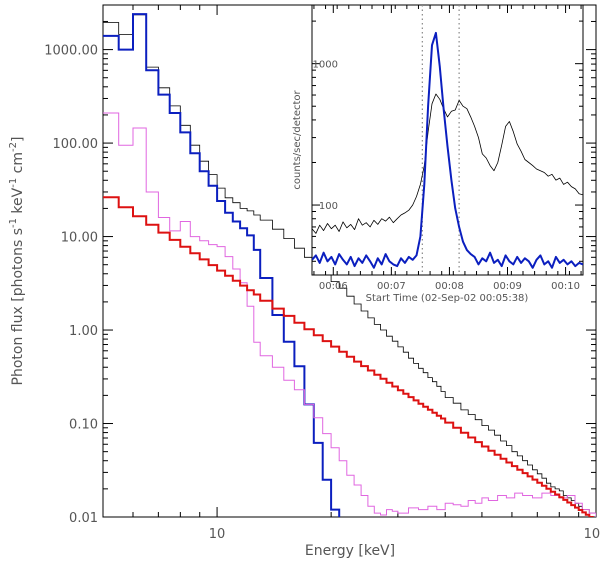 Image resolution: width=600 pixels, height=568 pixels. What do you see at coordinates (297, 139) in the screenshot?
I see `inset-y-axis-label: counts/sec/detector` at bounding box center [297, 139].